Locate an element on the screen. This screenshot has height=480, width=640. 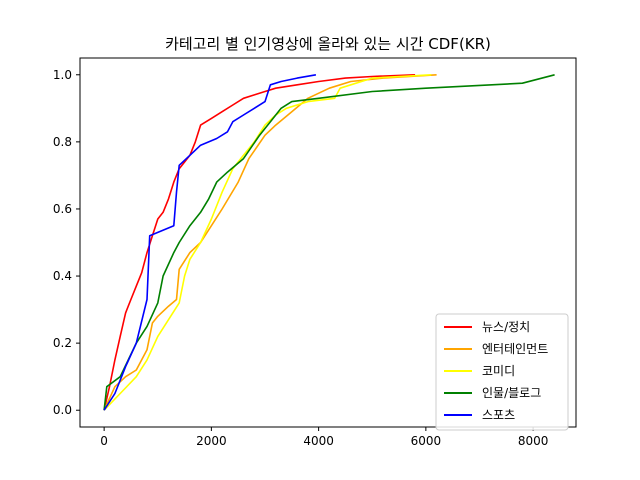
legend-label: 엔터테인먼트 is located at coordinates (515, 349).